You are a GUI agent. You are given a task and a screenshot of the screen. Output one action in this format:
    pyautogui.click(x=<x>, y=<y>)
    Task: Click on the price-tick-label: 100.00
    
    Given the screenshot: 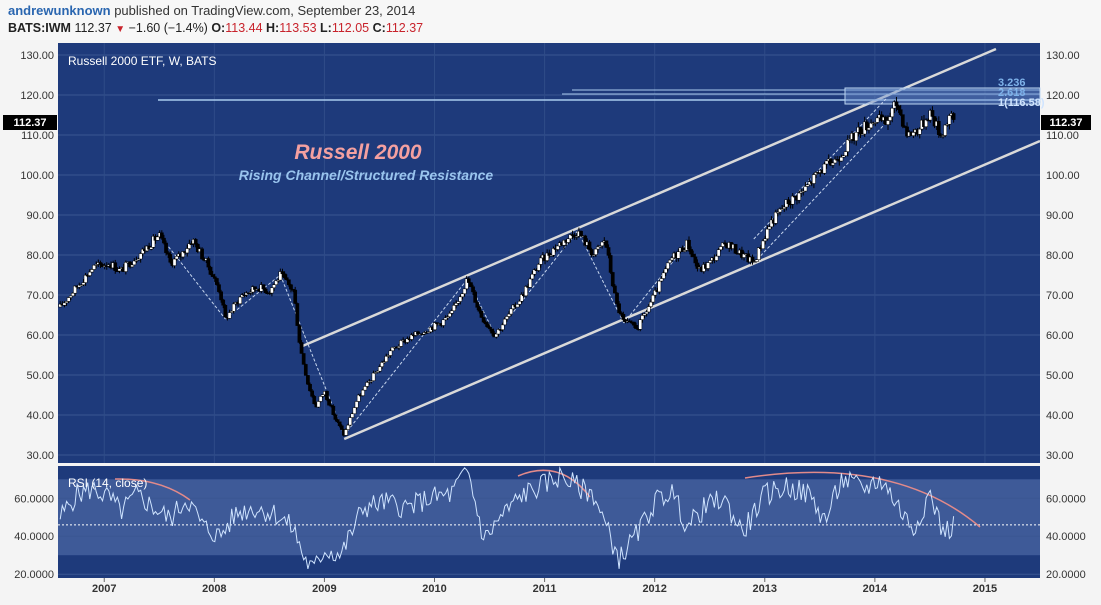 What is the action you would take?
    pyautogui.click(x=1063, y=176)
    